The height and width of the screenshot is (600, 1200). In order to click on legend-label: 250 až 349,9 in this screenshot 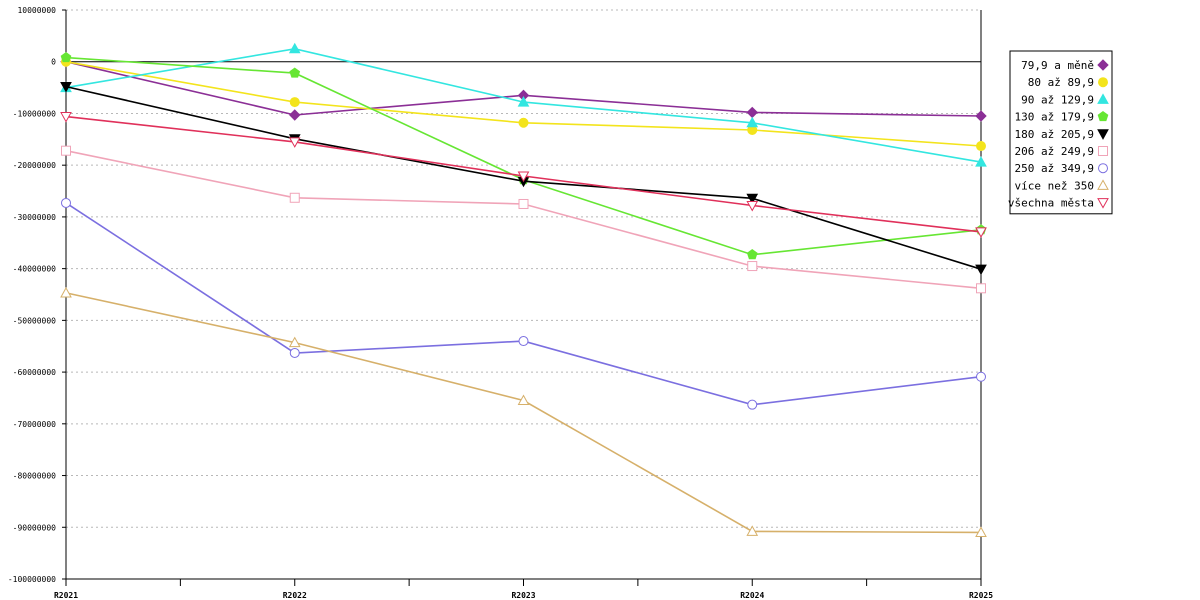, I will do `click(1054, 168)`.